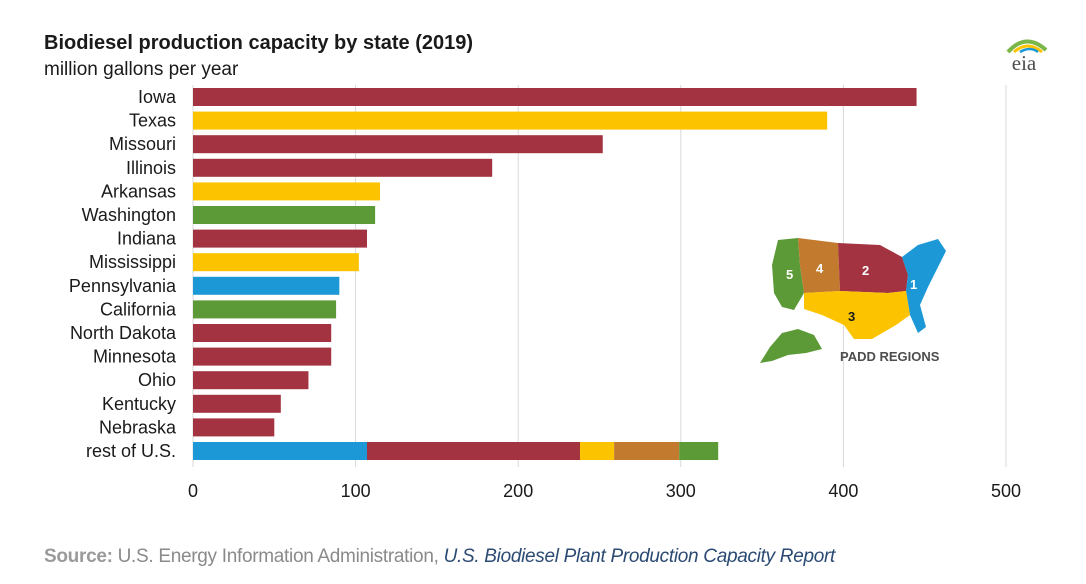  What do you see at coordinates (138, 191) in the screenshot?
I see `y-category-label: Arkansas` at bounding box center [138, 191].